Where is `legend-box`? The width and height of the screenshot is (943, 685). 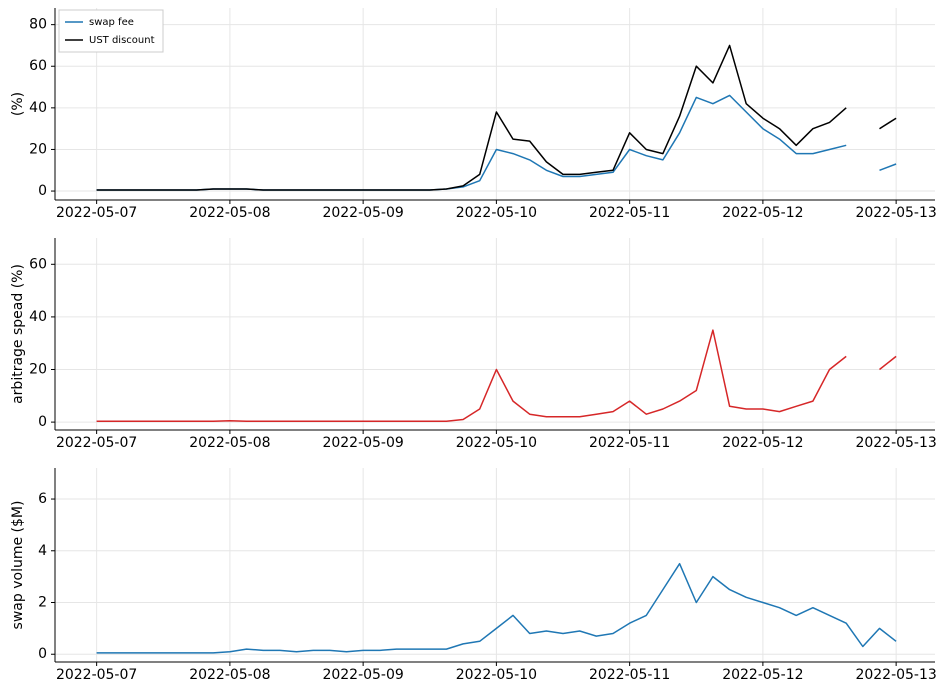 legend-box is located at coordinates (111, 31).